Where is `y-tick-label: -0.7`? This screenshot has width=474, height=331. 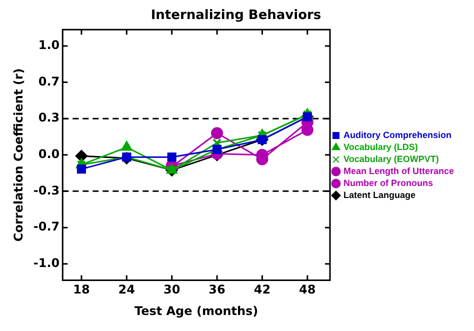 y-tick-label: -0.7 is located at coordinates (46, 227).